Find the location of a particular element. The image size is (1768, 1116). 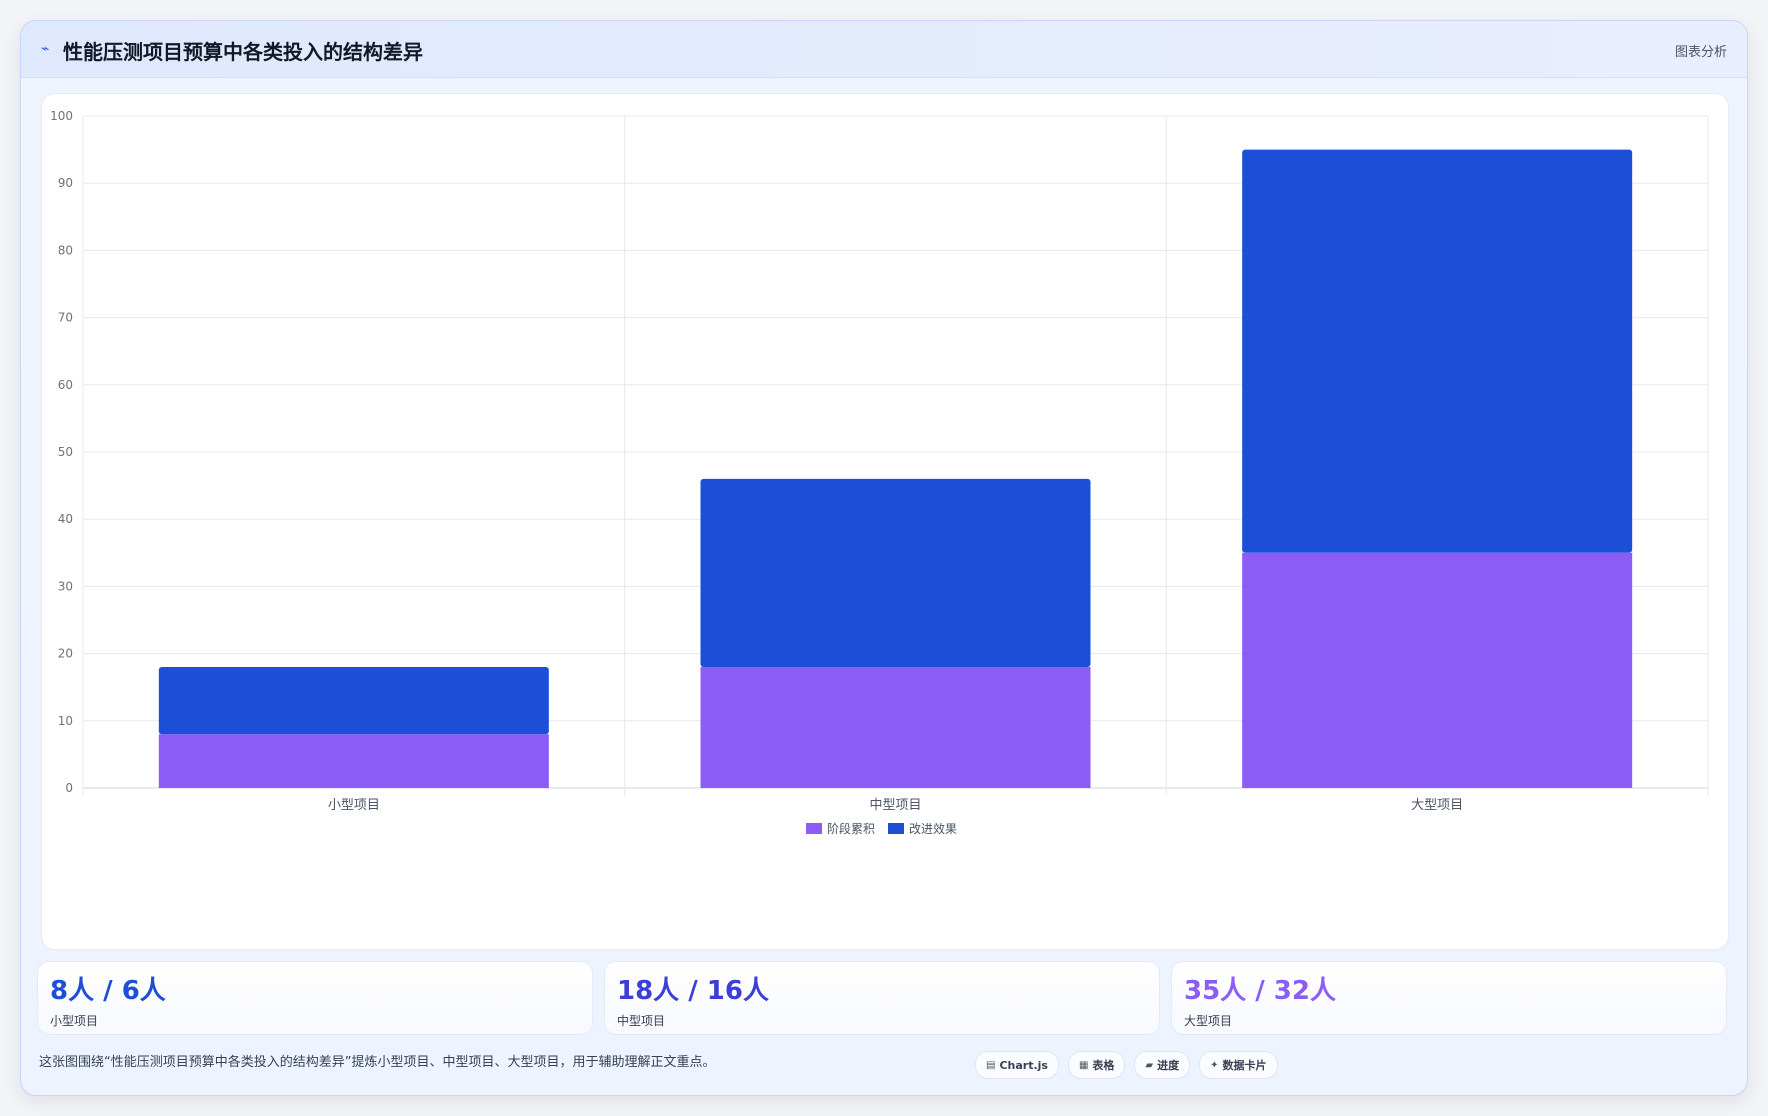

stat-label: 大型项目 is located at coordinates (1208, 1021).